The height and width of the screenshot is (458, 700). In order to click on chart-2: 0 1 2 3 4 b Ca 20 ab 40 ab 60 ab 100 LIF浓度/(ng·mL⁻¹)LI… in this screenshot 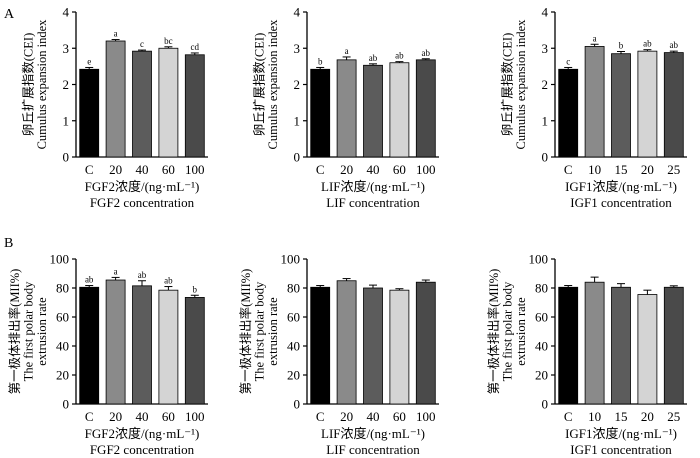, I will do `click(345, 107)`.